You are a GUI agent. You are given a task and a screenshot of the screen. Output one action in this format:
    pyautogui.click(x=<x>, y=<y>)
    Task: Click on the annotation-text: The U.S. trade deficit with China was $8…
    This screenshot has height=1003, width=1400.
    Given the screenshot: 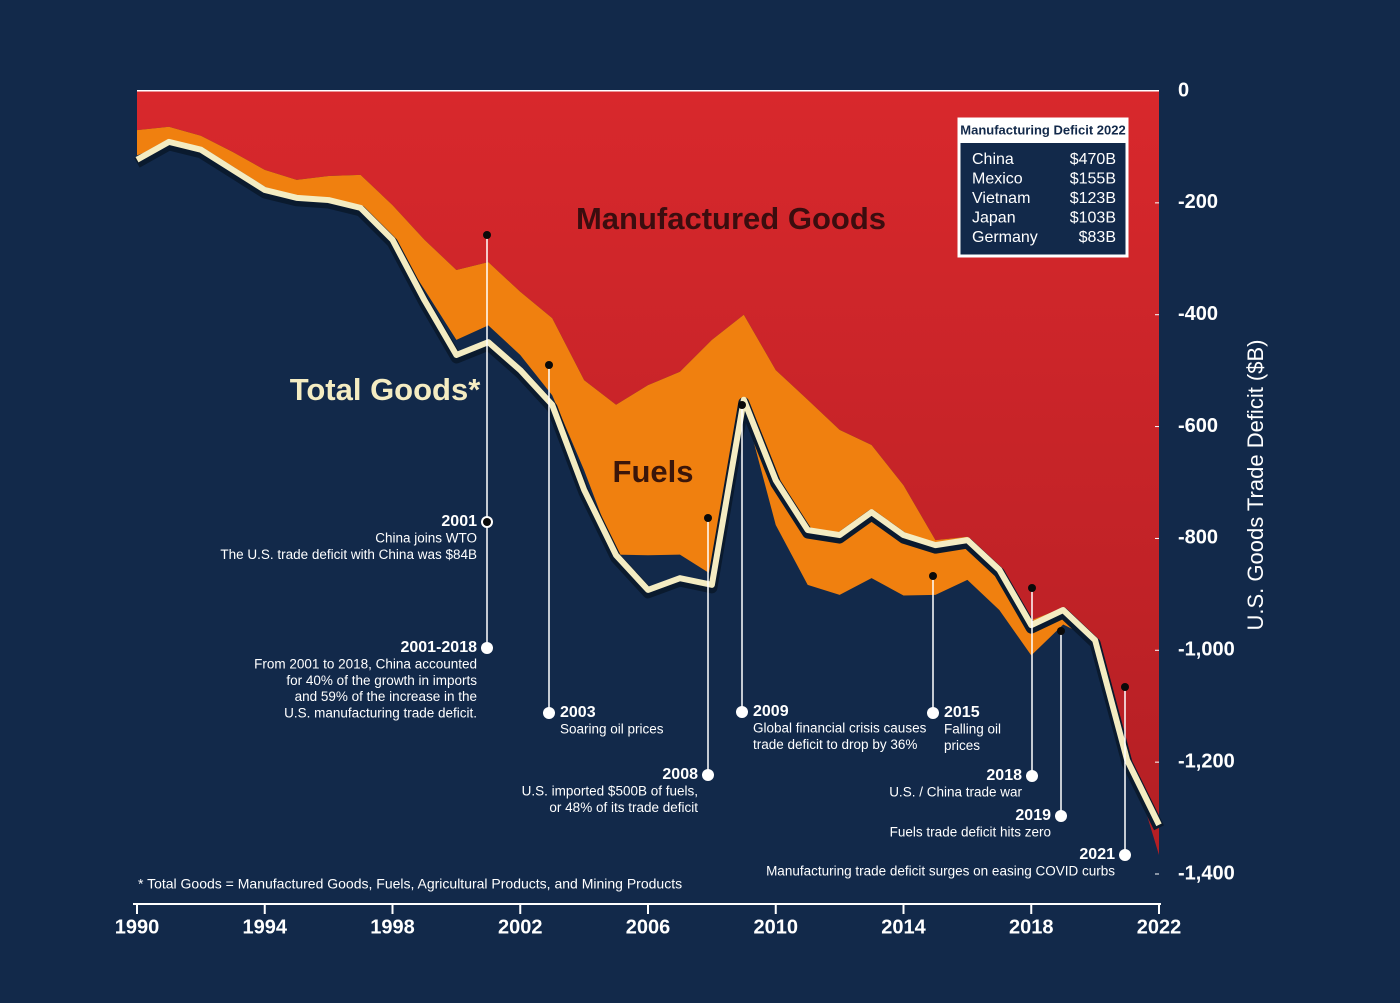 What is the action you would take?
    pyautogui.click(x=348, y=554)
    